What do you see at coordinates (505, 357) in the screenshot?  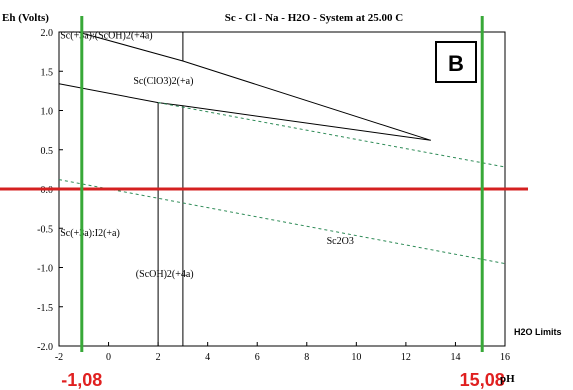 I see `x-tick-label: 16` at bounding box center [505, 357].